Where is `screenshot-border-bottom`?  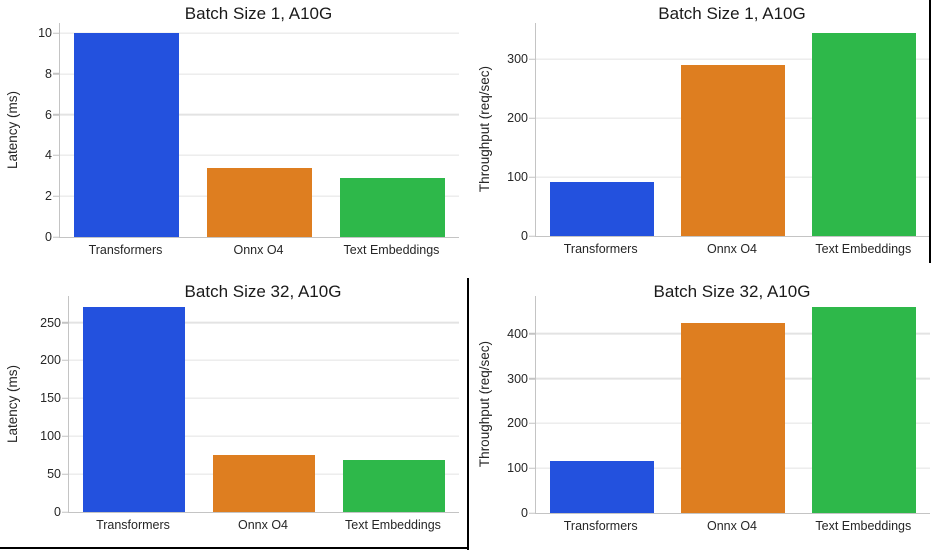
screenshot-border-bottom is located at coordinates (234, 548).